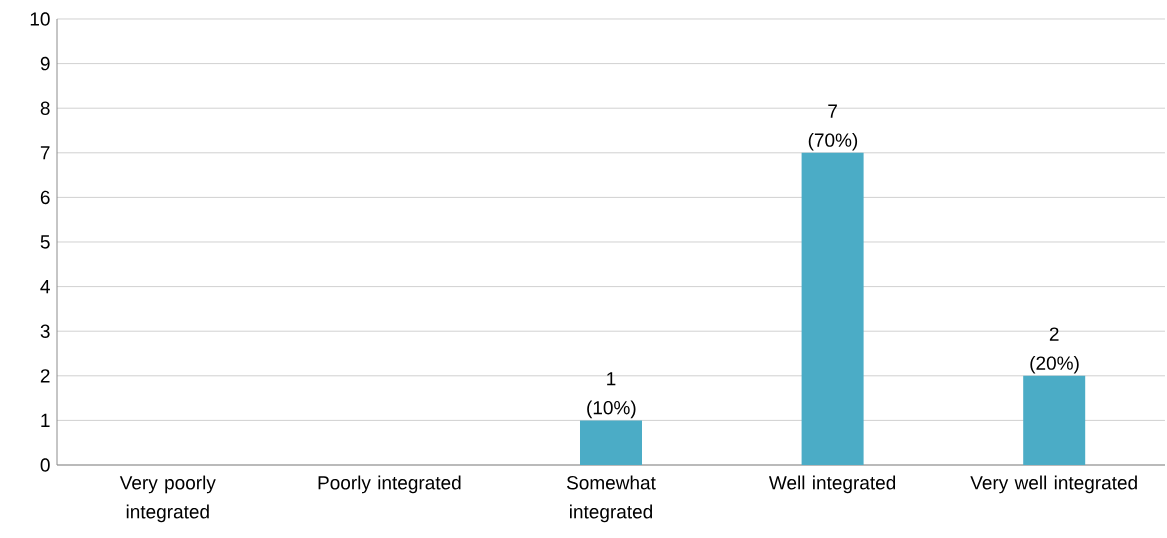 The image size is (1167, 538). What do you see at coordinates (45, 63) in the screenshot?
I see `y-tick-label: 9` at bounding box center [45, 63].